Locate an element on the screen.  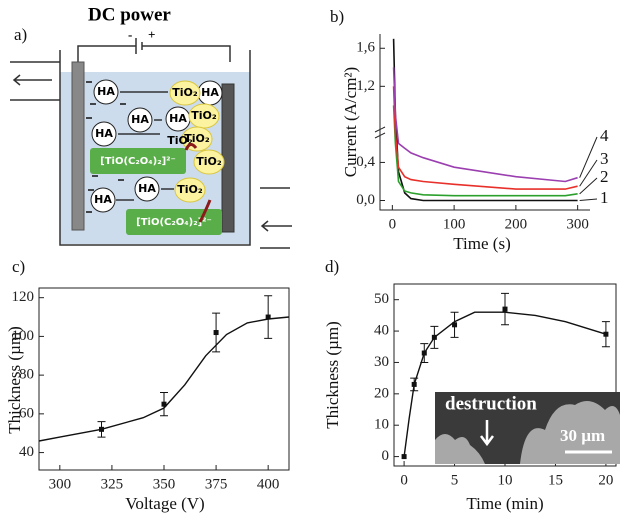
x-axis-label: Time (min) is located at coordinates (504, 503).